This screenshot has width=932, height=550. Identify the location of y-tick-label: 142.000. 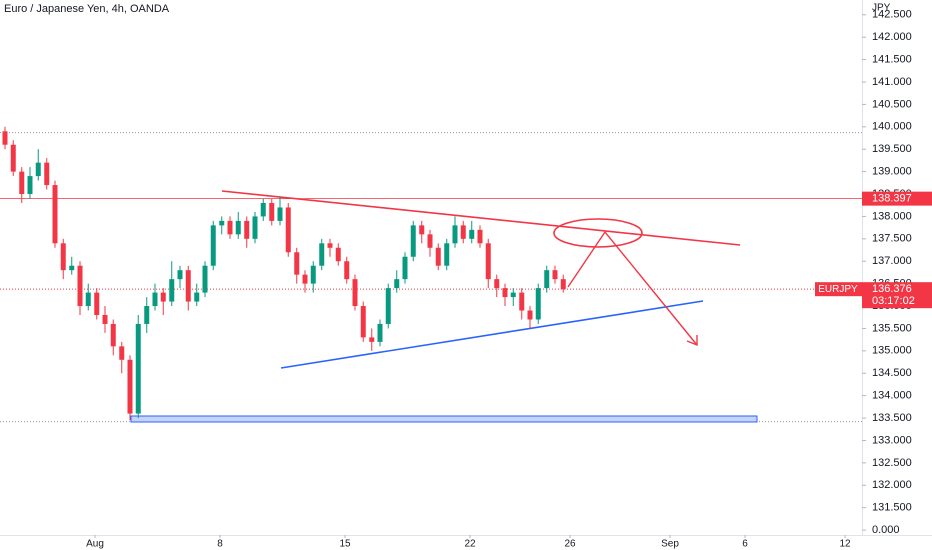
(892, 37).